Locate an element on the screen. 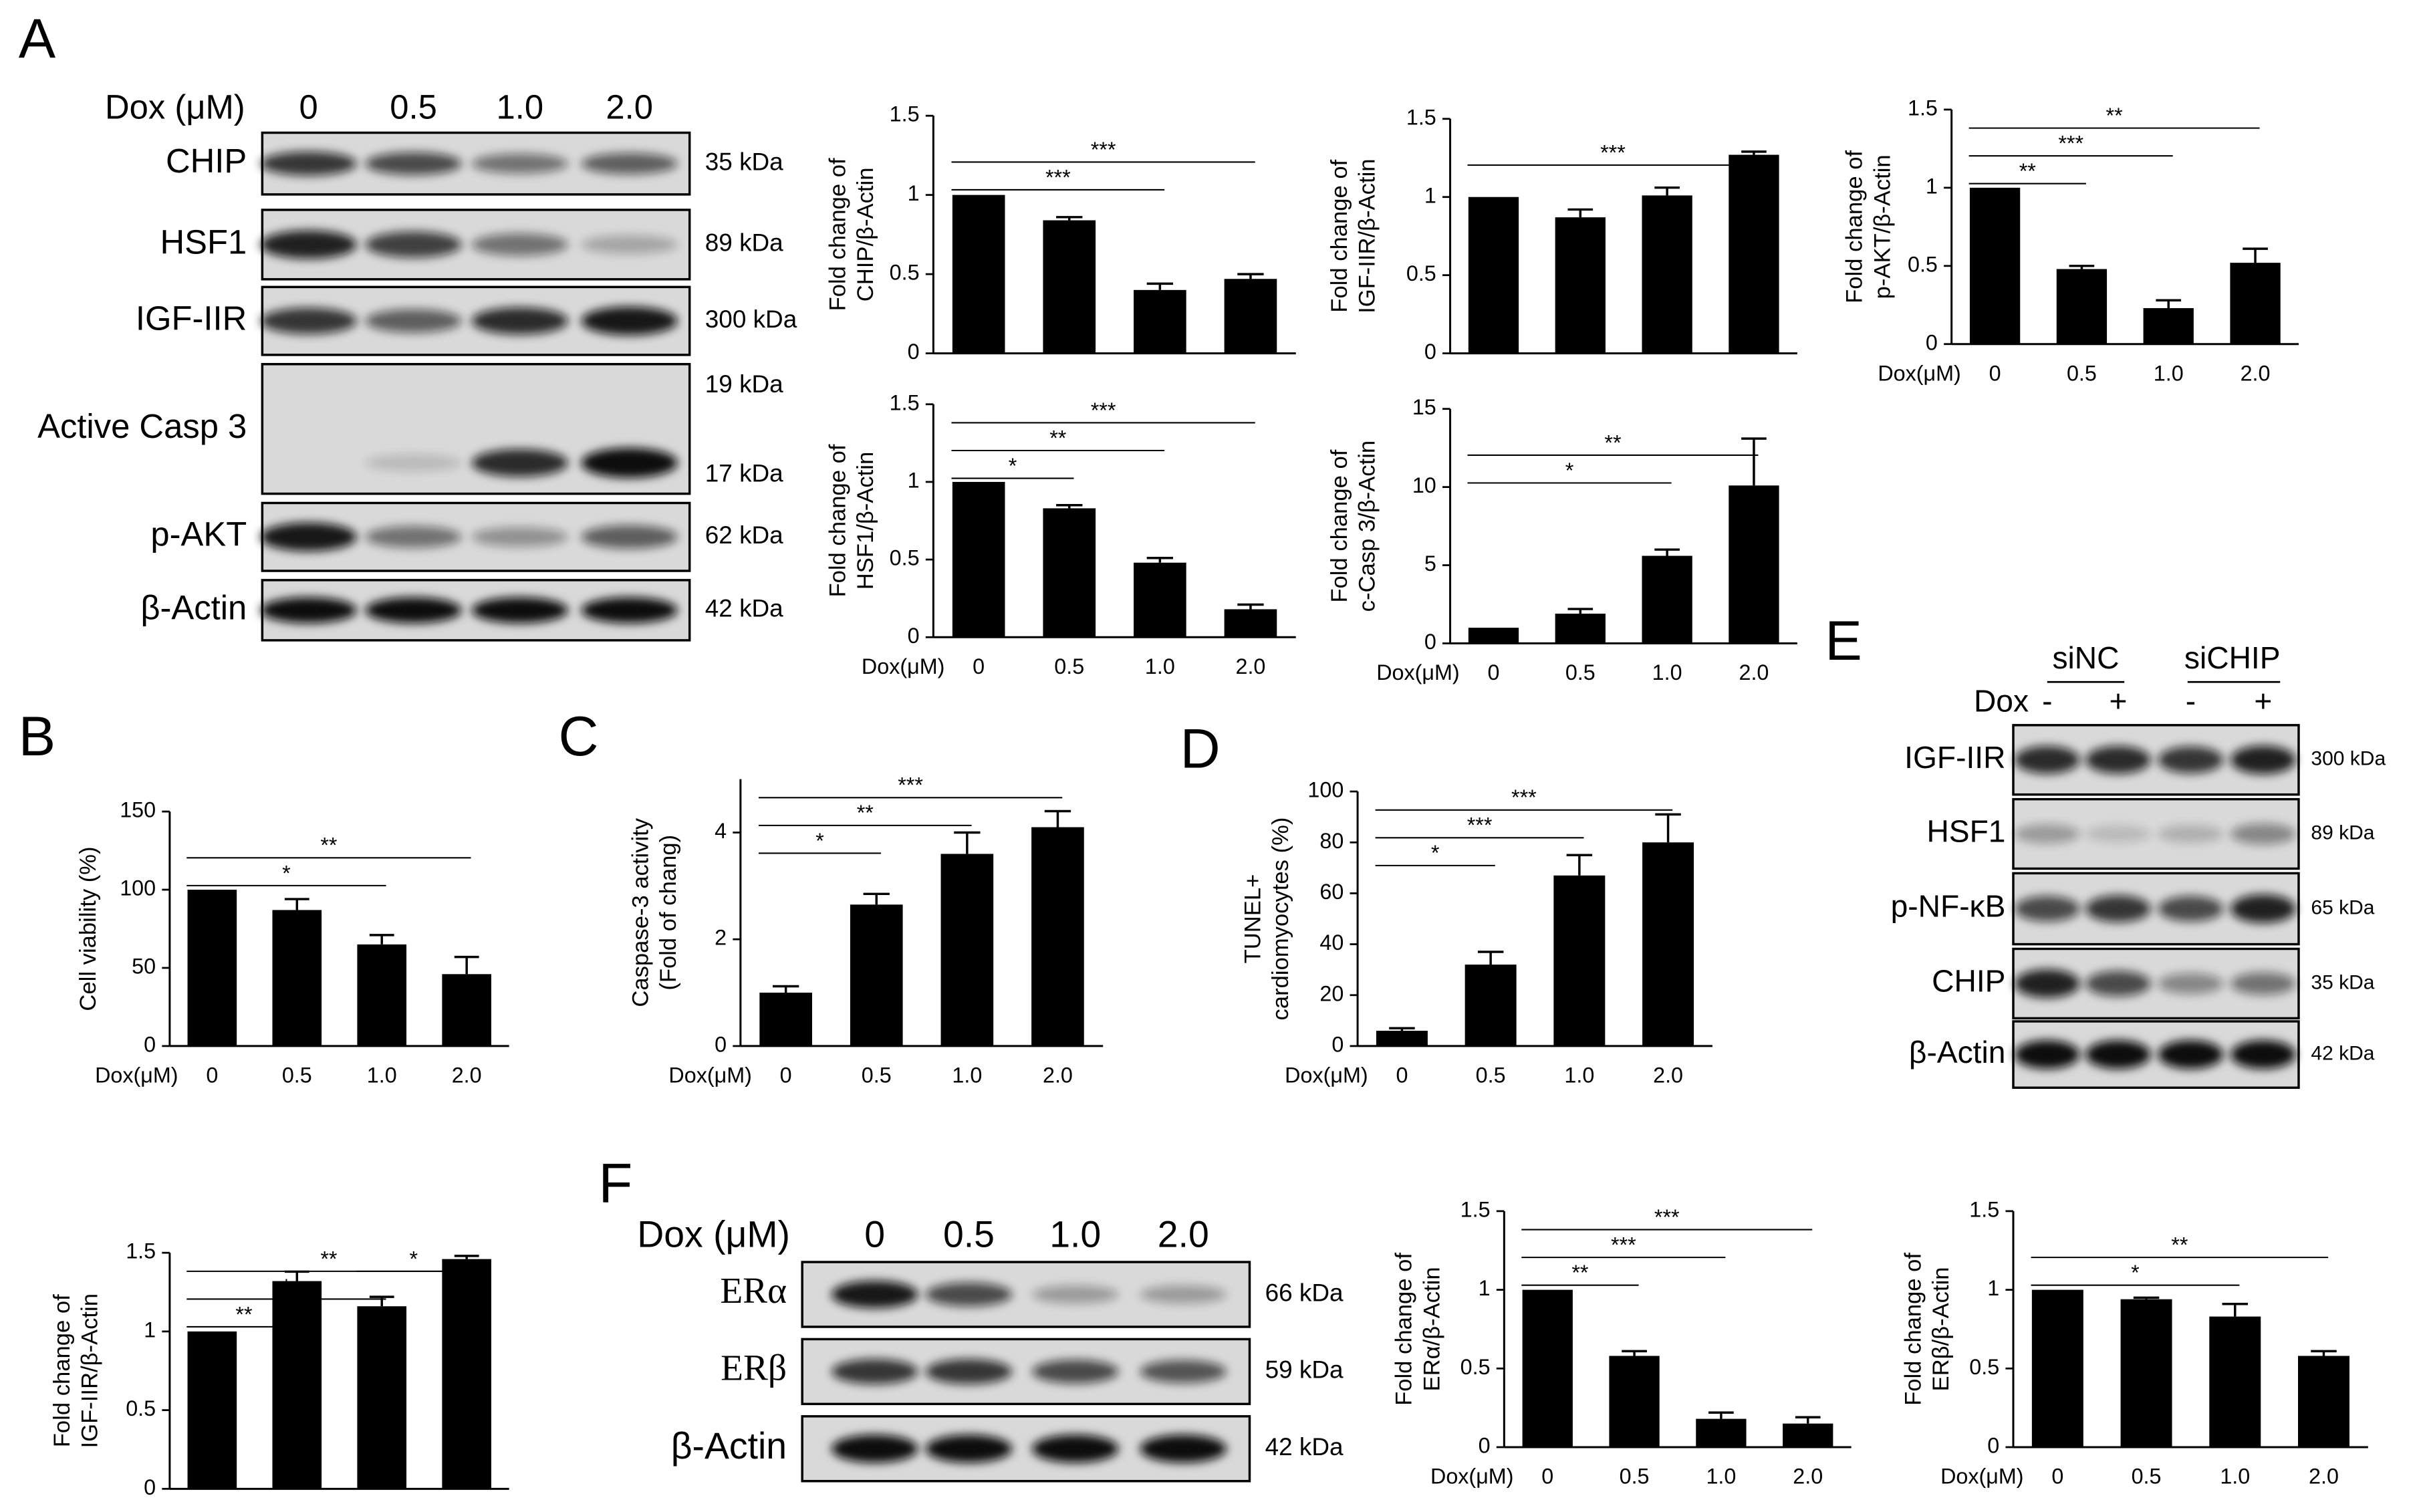 Image resolution: width=2419 pixels, height=1512 pixels. blot-row-label: β-Actin is located at coordinates (729, 1446).